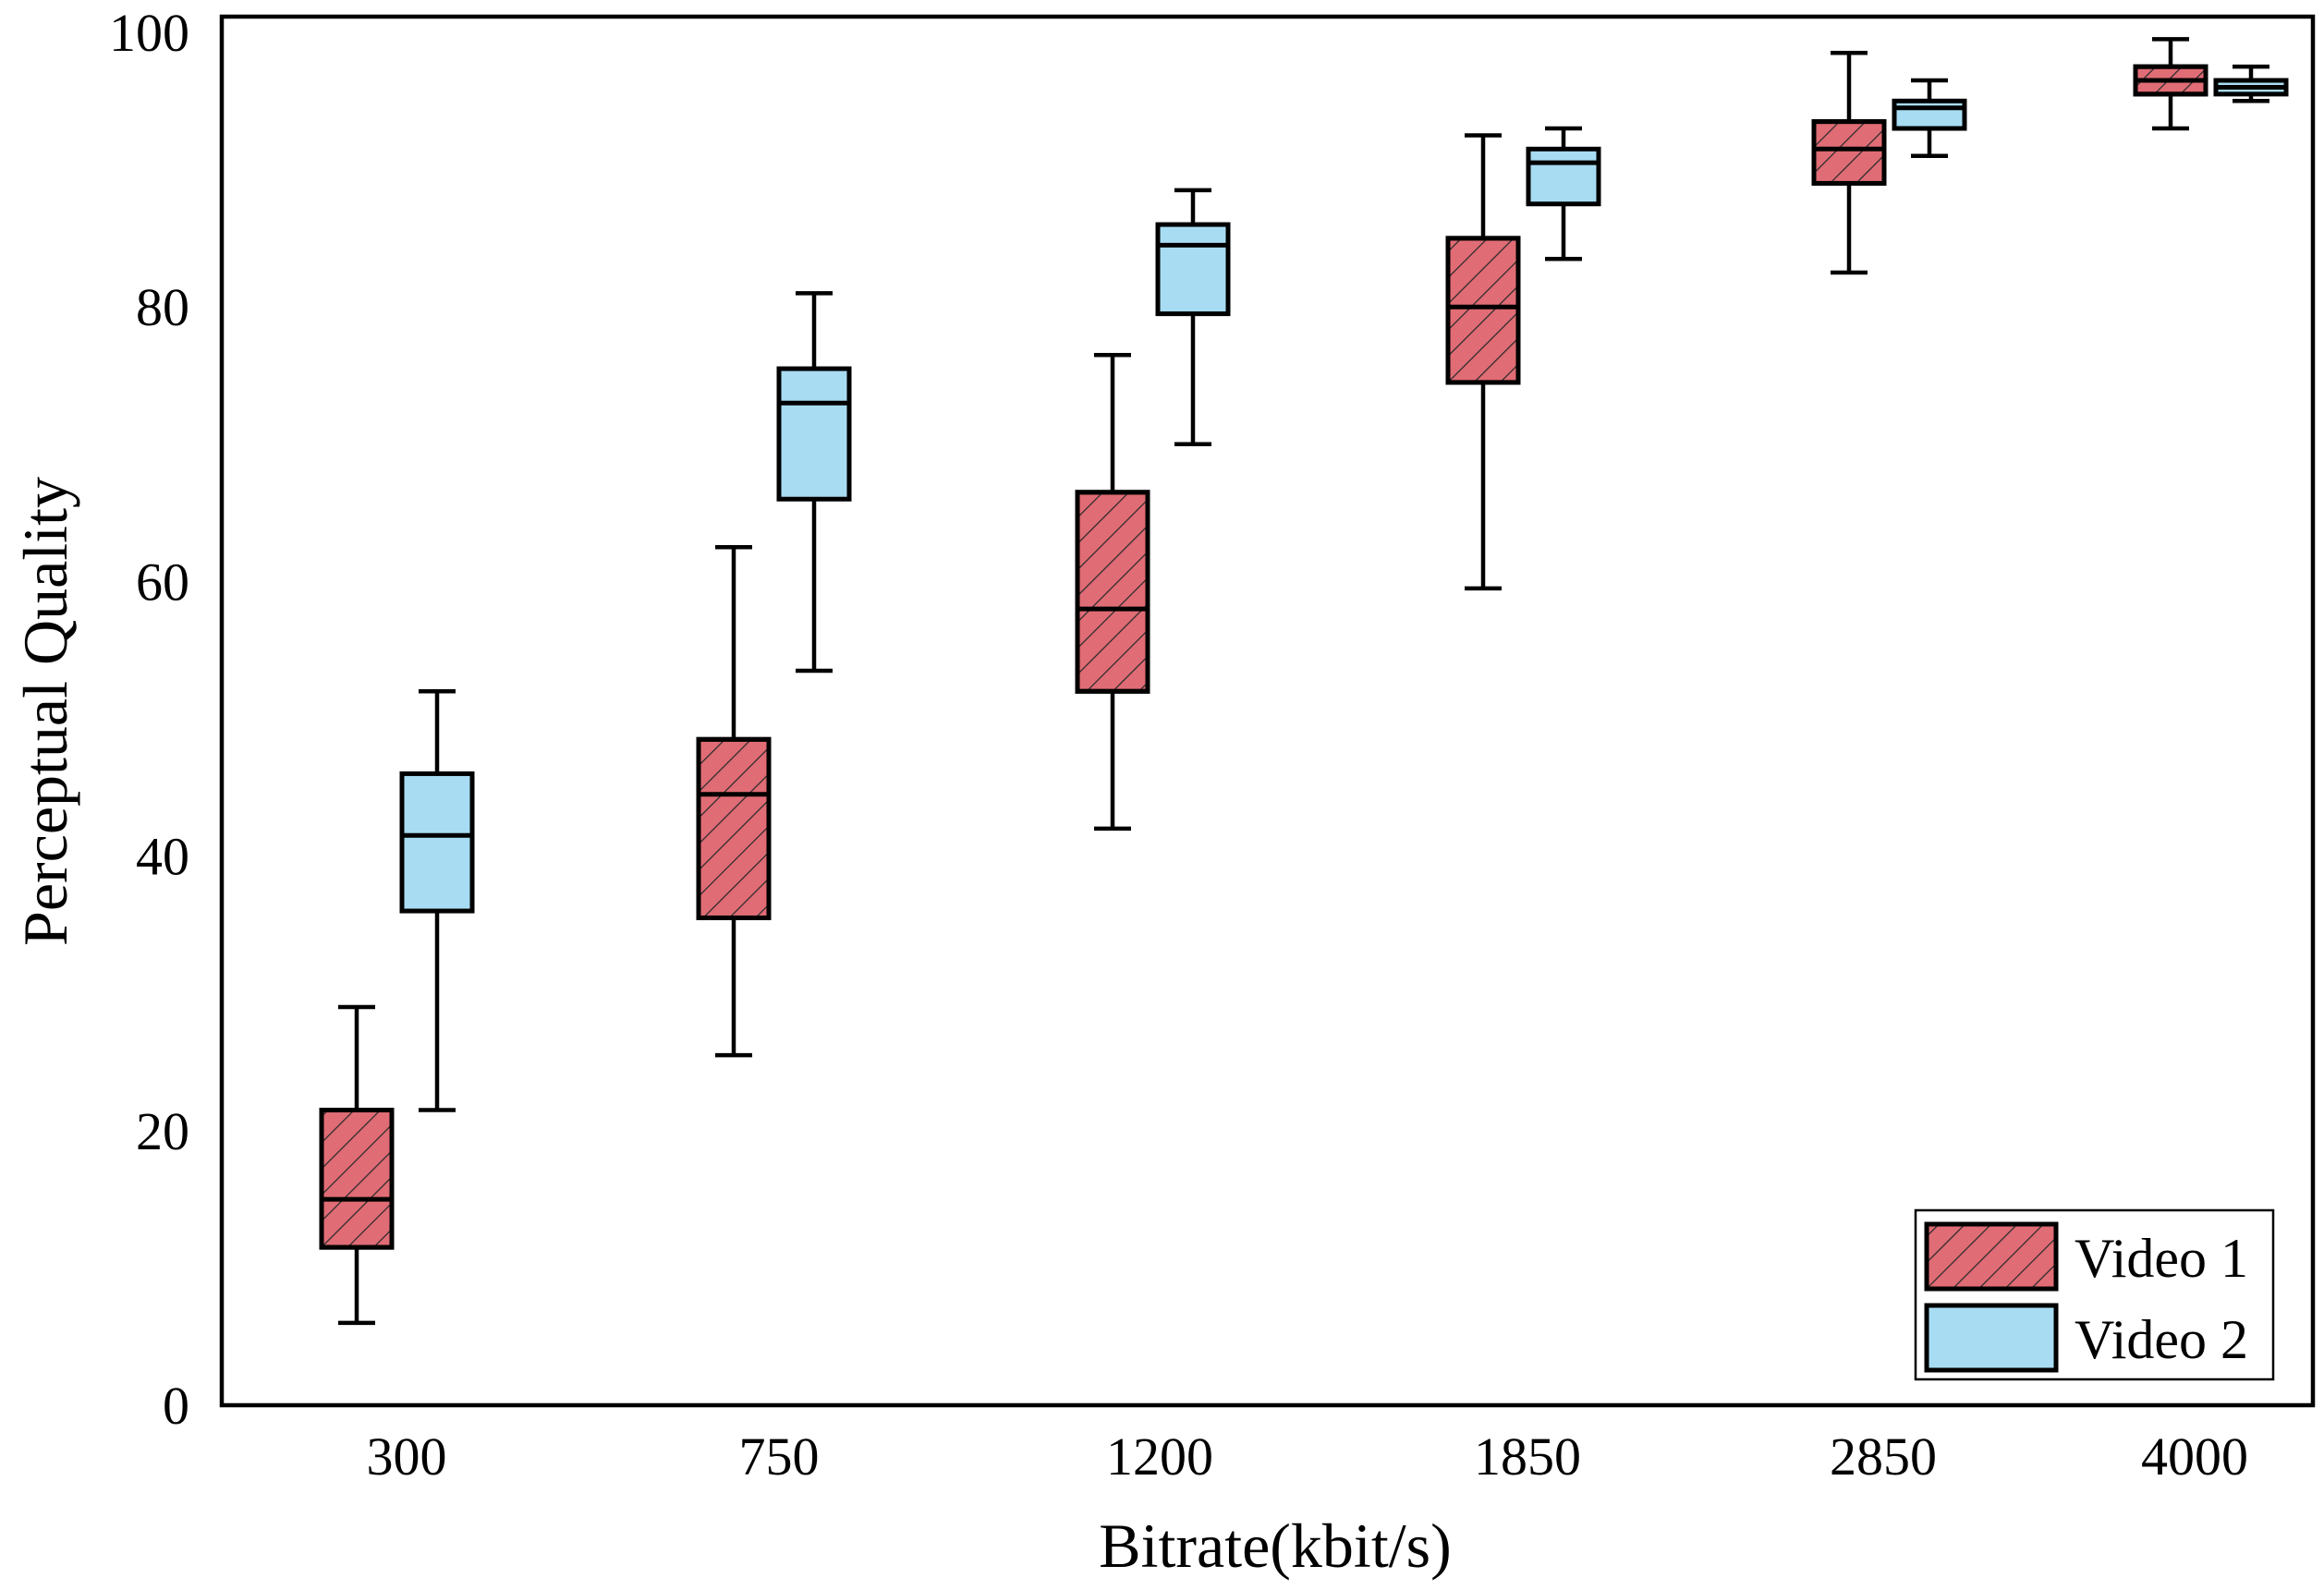  What do you see at coordinates (407, 1457) in the screenshot?
I see `x-tick-label-300: 300` at bounding box center [407, 1457].